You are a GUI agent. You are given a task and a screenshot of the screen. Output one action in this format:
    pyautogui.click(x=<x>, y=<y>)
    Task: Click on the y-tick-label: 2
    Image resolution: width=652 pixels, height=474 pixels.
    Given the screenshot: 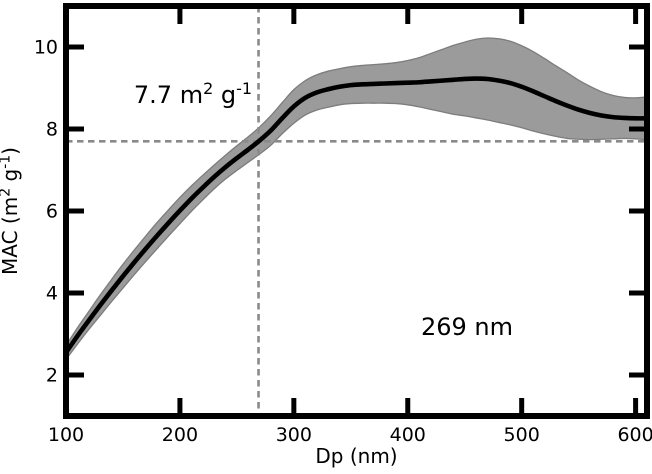 What is the action you would take?
    pyautogui.click(x=52, y=376)
    